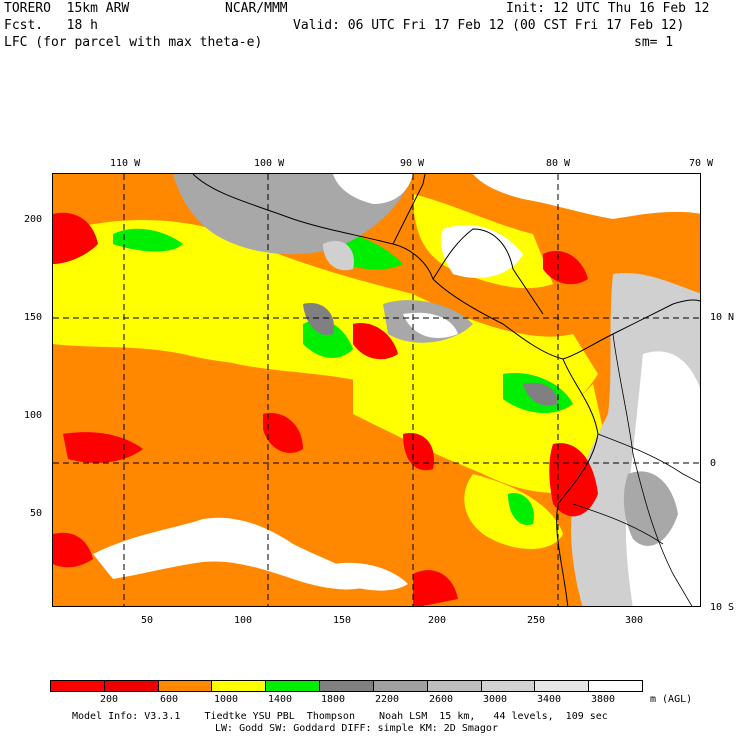  What do you see at coordinates (618, 524) in the screenshot?
I see `border-peru` at bounding box center [618, 524].